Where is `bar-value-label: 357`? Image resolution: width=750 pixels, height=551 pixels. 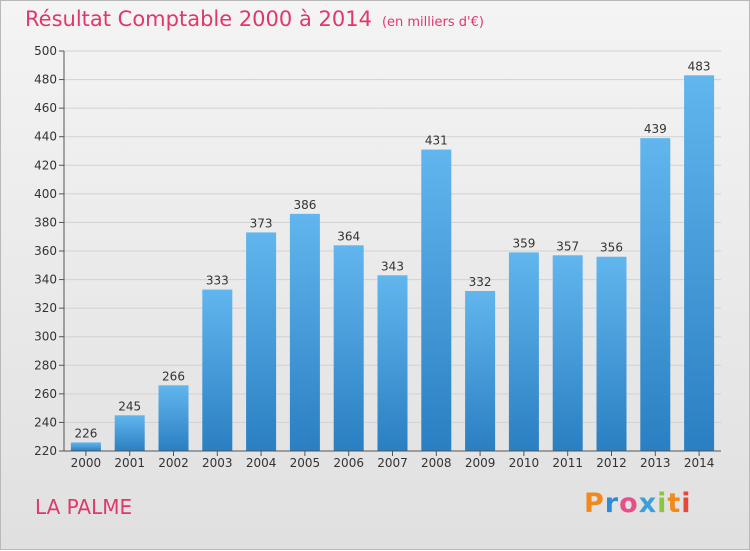 bar-value-label: 357 is located at coordinates (567, 246).